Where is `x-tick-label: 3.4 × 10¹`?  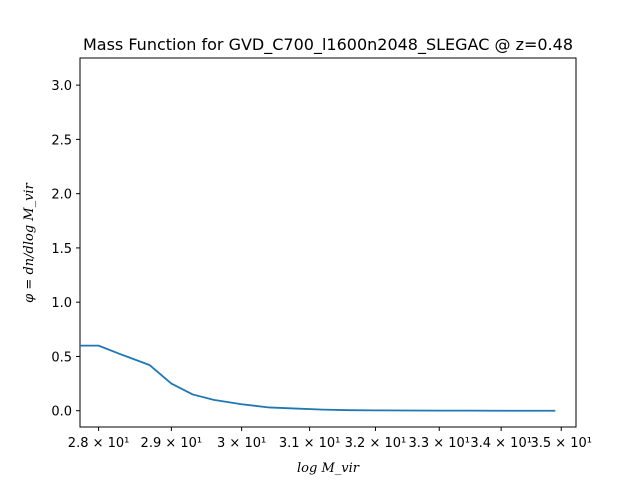
x-tick-label: 3.4 × 10¹ is located at coordinates (501, 443).